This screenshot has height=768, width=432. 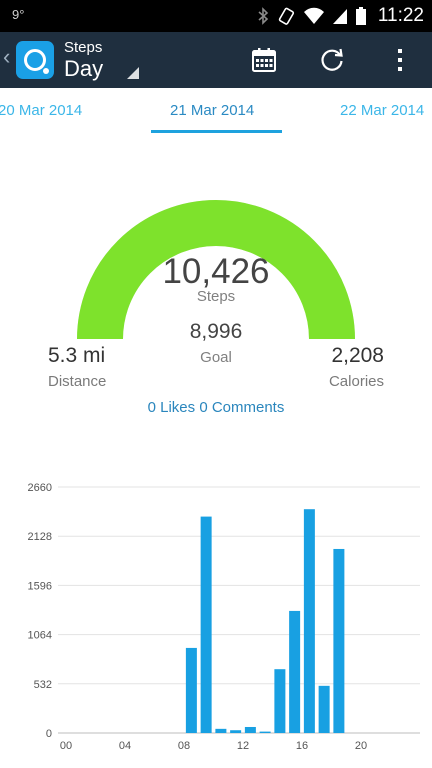 What do you see at coordinates (212, 110) in the screenshot?
I see `tab-current-day: 21 Mar 2014` at bounding box center [212, 110].